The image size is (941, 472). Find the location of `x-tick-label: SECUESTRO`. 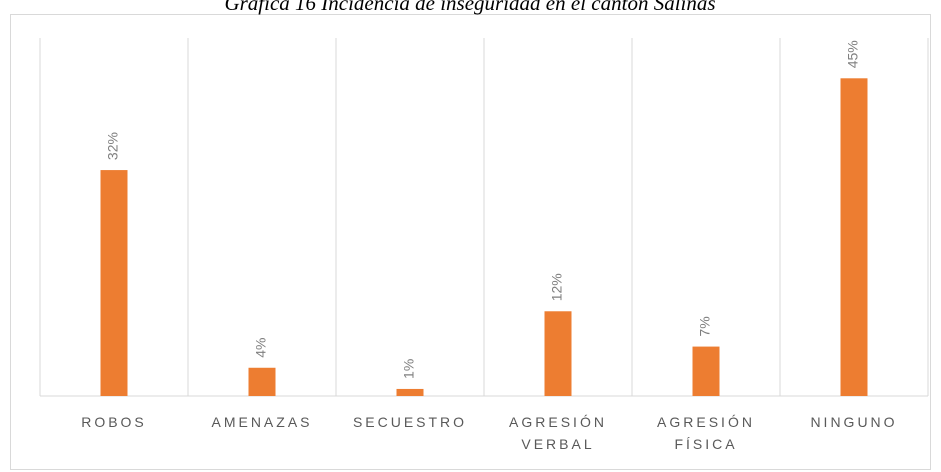

x-tick-label: SECUESTRO is located at coordinates (410, 422).